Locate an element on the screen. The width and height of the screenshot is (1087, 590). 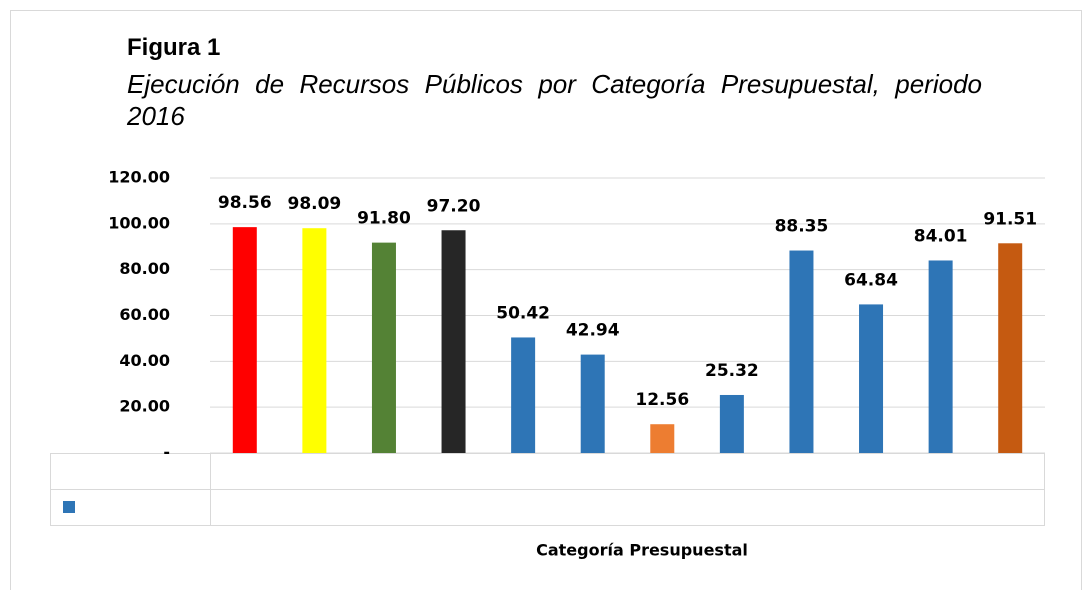
y-tick-label: 120.00 is located at coordinates (139, 177).